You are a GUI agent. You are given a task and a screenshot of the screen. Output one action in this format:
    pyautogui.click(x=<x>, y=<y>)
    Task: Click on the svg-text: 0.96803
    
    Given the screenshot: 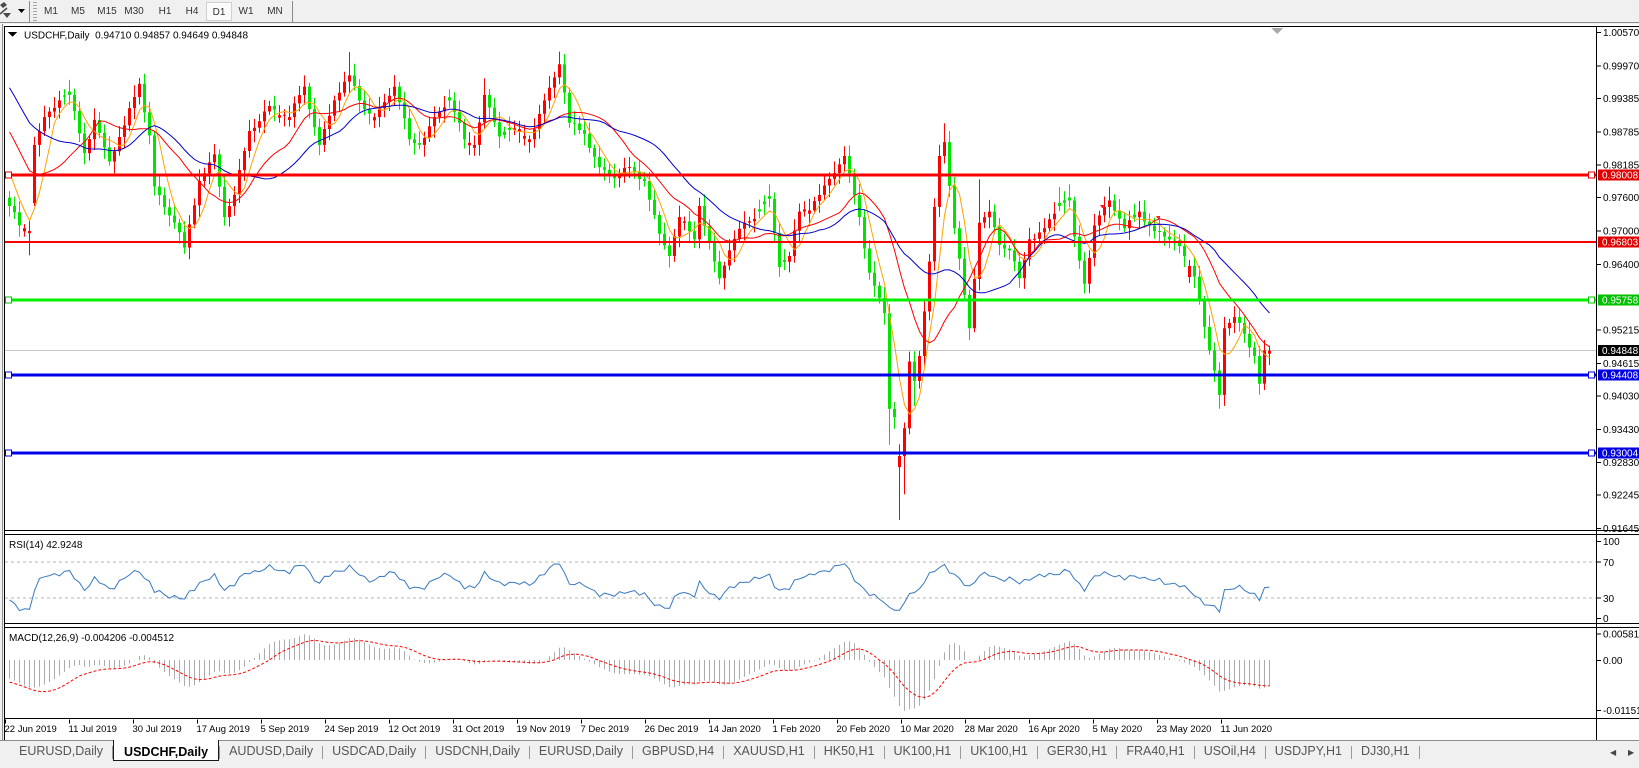 What is the action you would take?
    pyautogui.click(x=1620, y=242)
    